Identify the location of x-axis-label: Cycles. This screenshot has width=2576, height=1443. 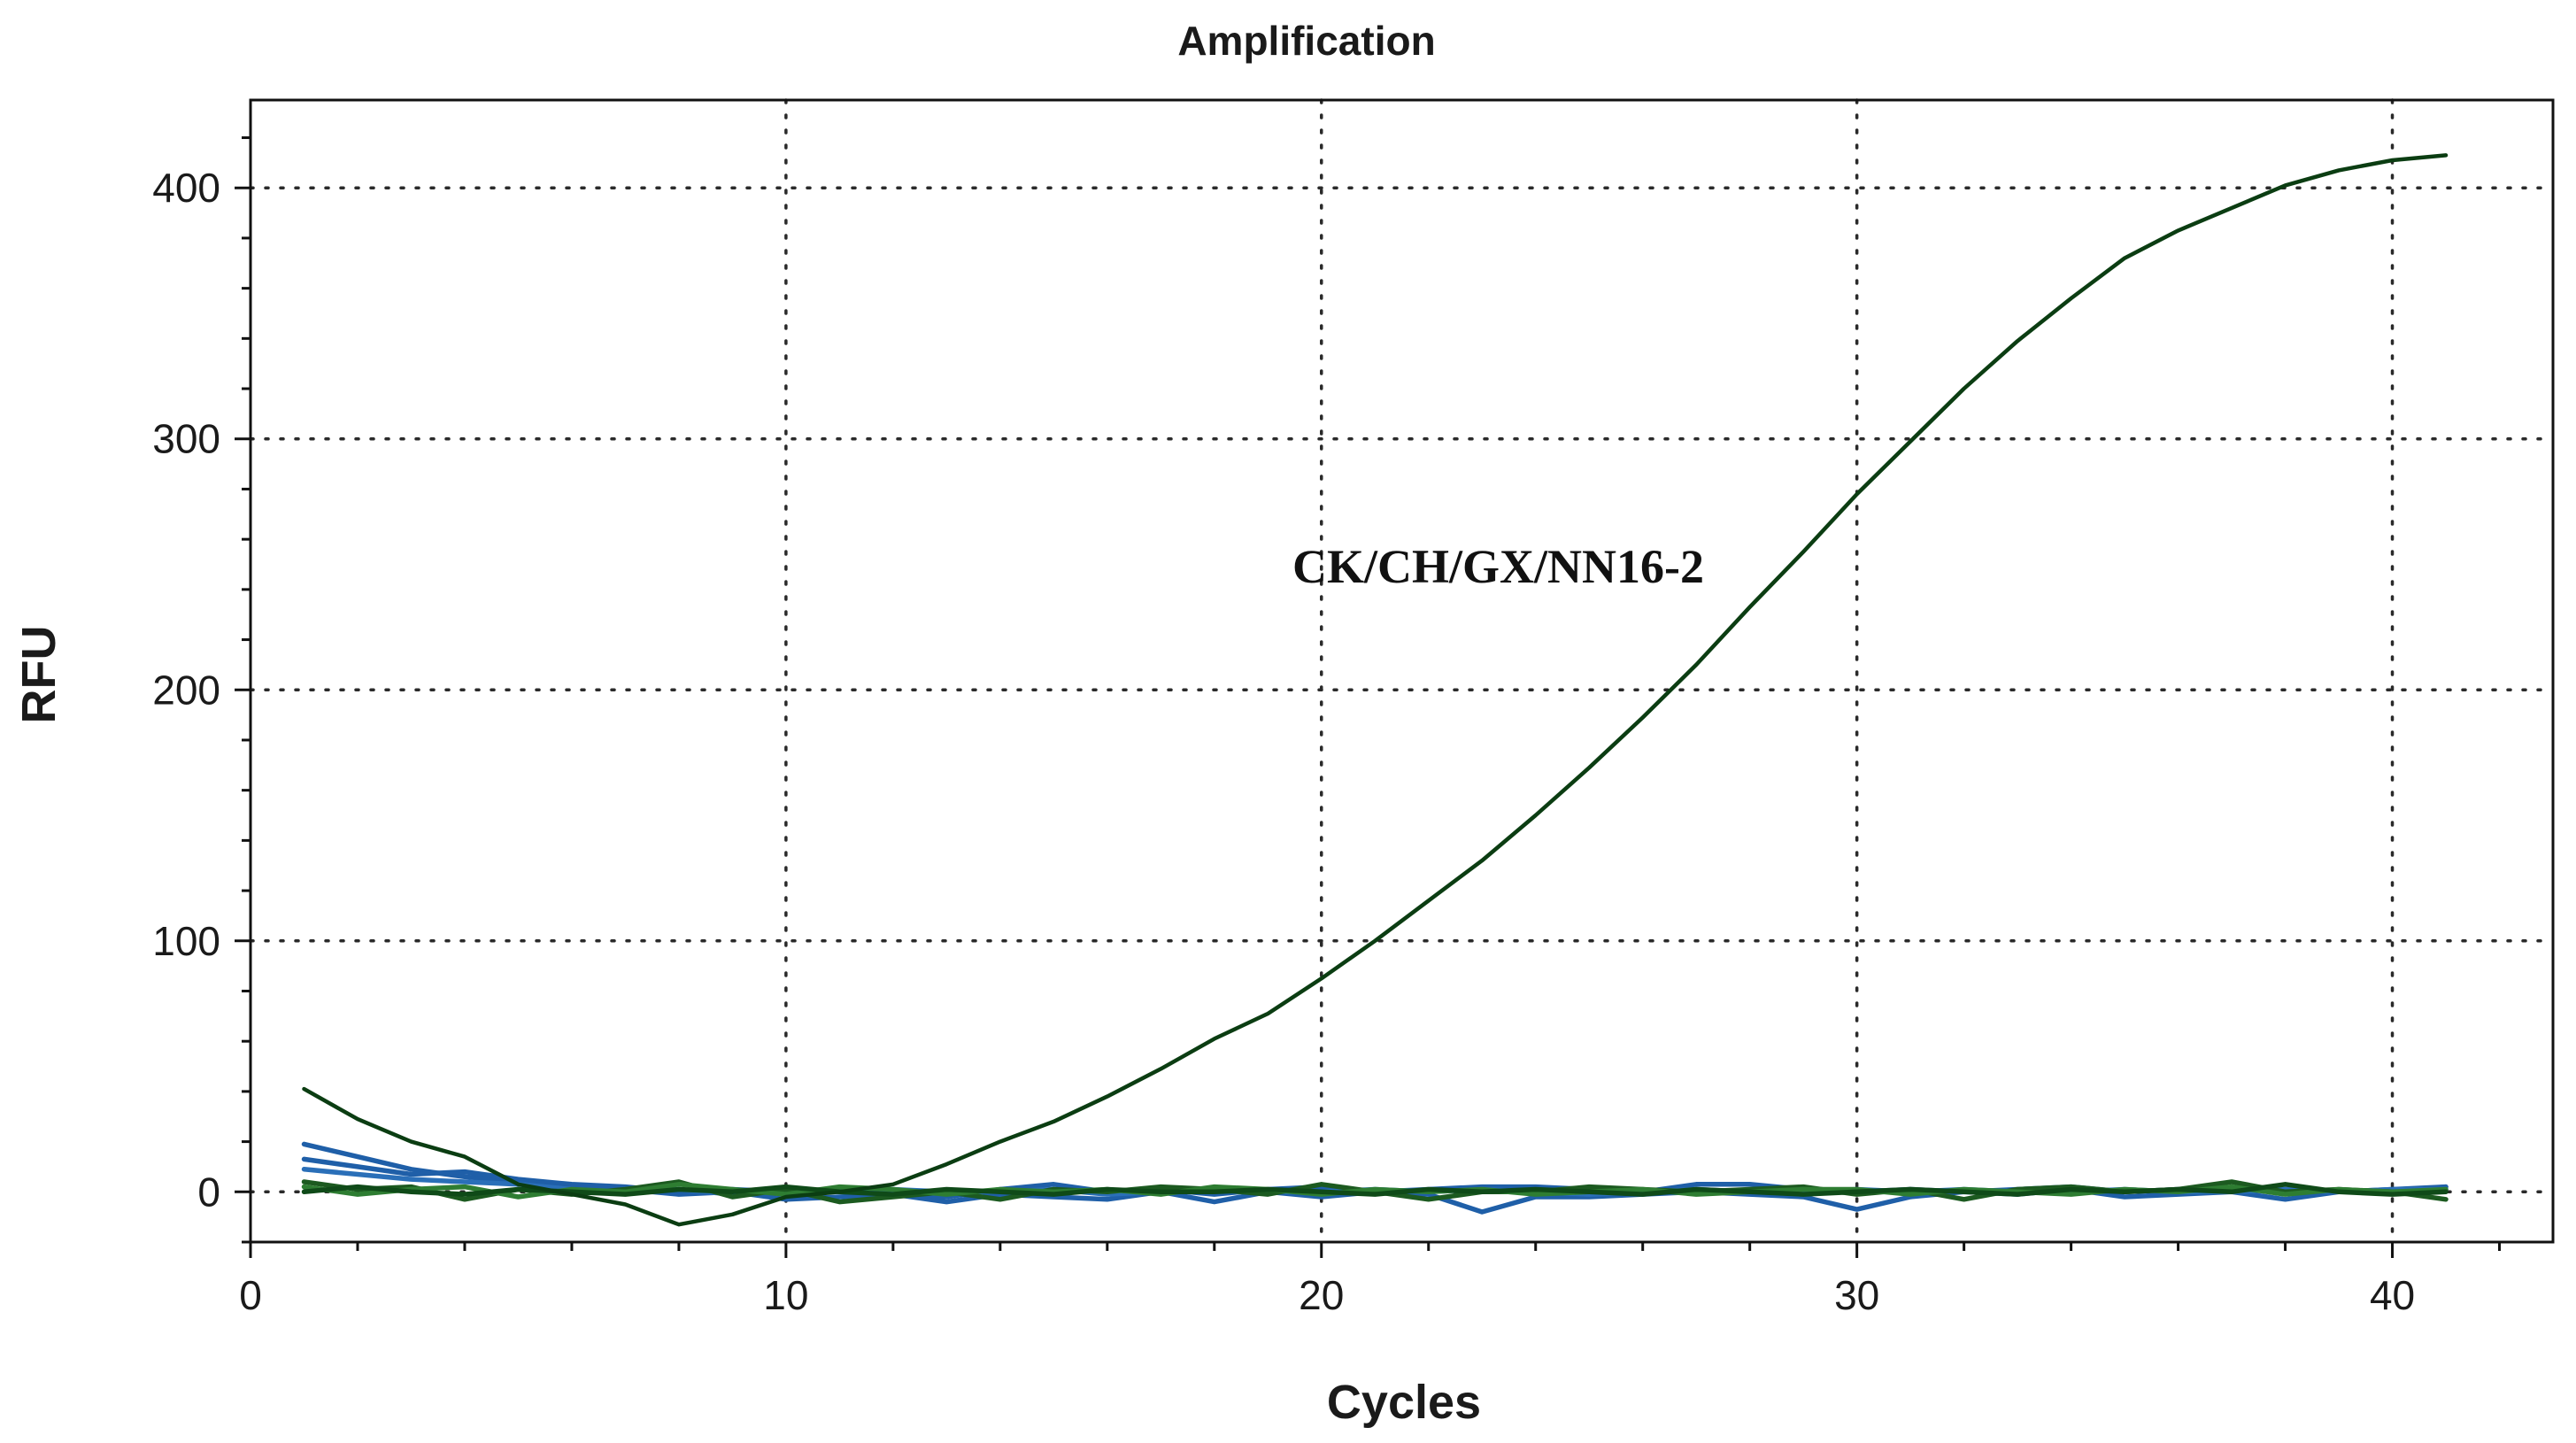
(1404, 1402).